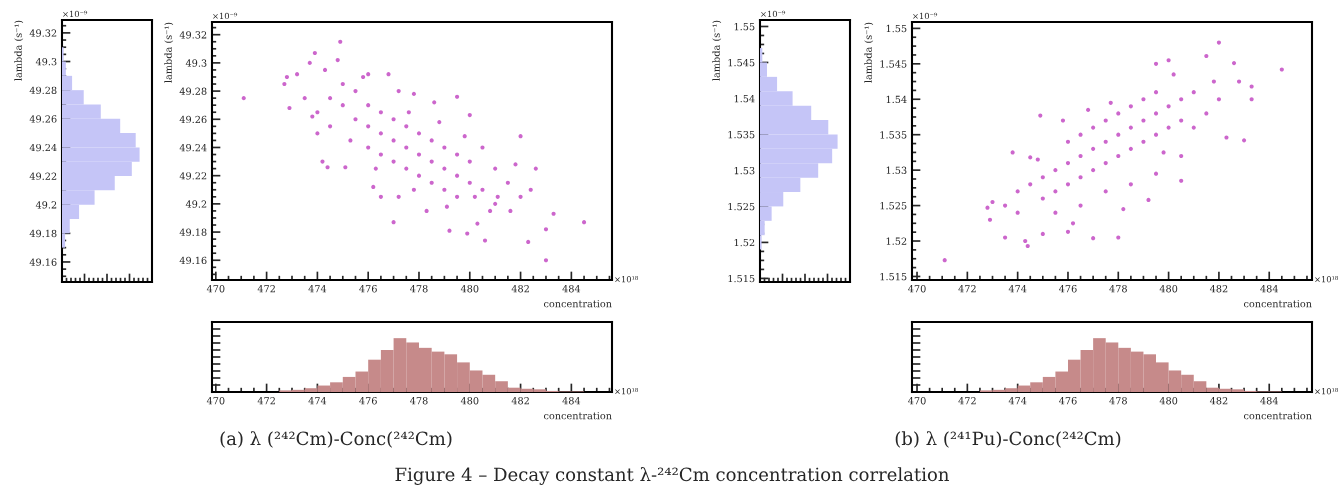 Image resolution: width=1344 pixels, height=498 pixels. What do you see at coordinates (672, 476) in the screenshot?
I see `caption: Figure 4 – Decay constant λ-²⁴²Cm concentration correlation` at bounding box center [672, 476].